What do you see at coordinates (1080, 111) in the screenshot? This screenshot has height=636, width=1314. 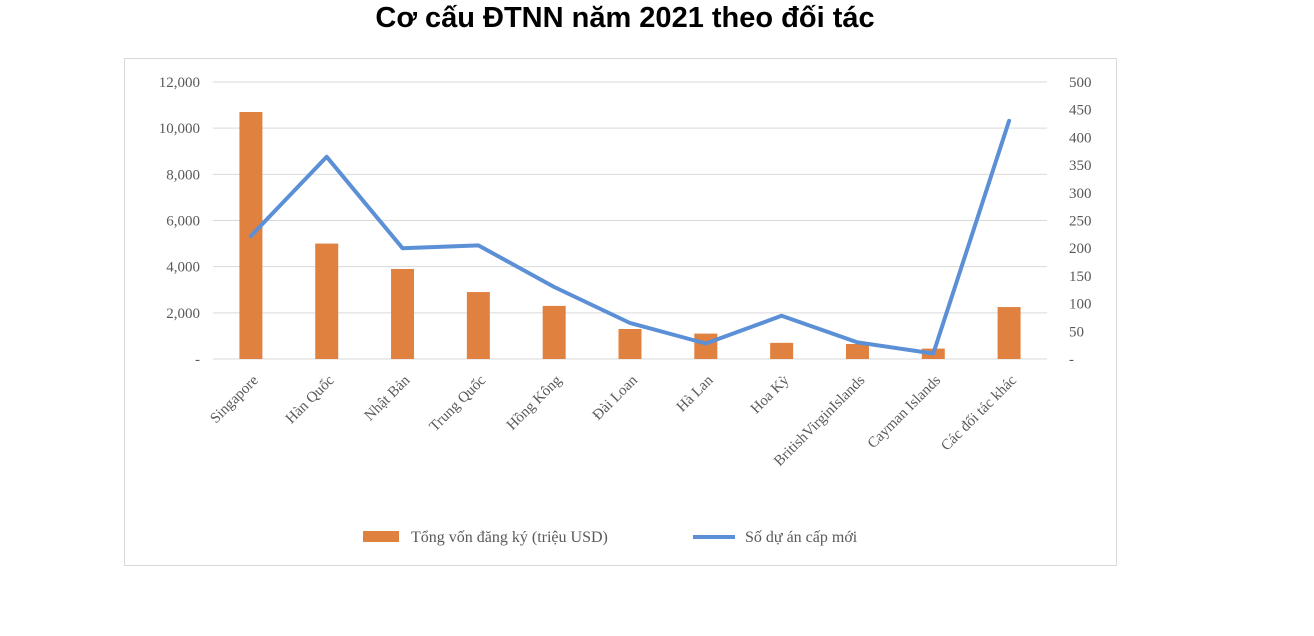 I see `y-right-tick-label: 450` at bounding box center [1080, 111].